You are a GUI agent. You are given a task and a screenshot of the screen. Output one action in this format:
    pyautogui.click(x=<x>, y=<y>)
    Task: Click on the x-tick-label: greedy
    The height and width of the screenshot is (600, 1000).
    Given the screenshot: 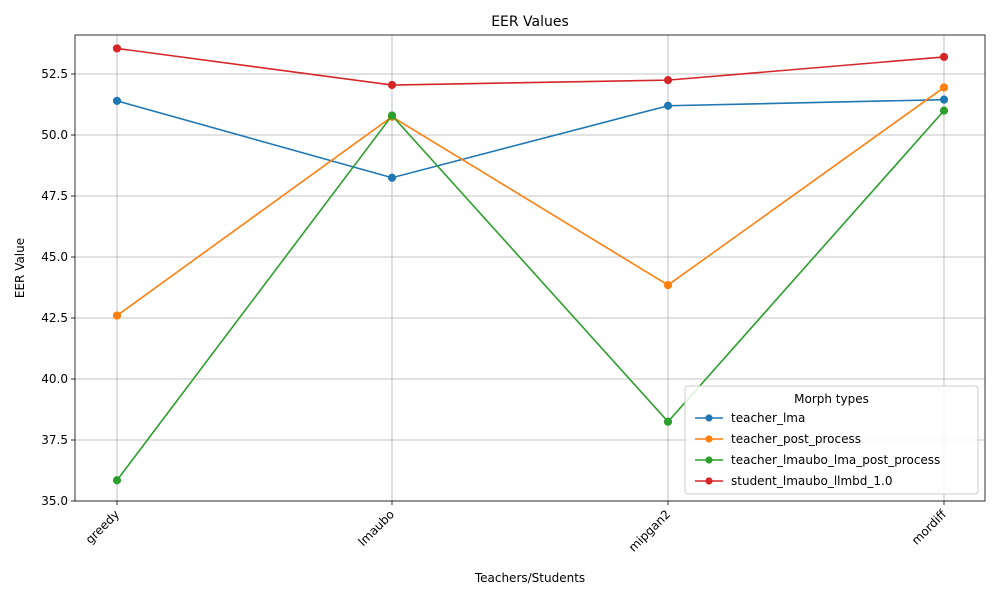 What is the action you would take?
    pyautogui.click(x=102, y=526)
    